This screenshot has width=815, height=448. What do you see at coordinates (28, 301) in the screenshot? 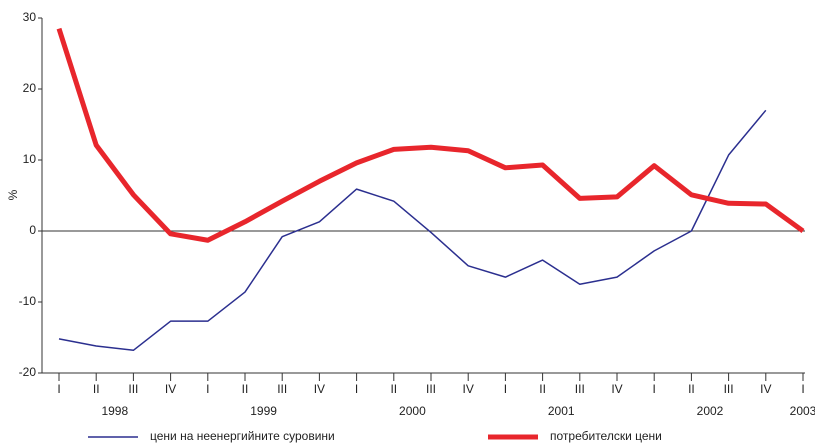
I see `y-tick-label: -10` at bounding box center [28, 301].